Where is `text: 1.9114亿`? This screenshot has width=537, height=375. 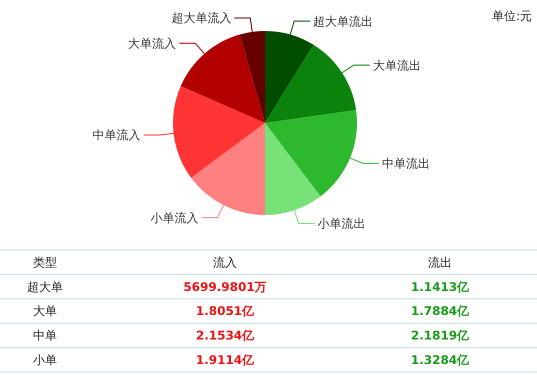
text: 1.9114亿 is located at coordinates (226, 360).